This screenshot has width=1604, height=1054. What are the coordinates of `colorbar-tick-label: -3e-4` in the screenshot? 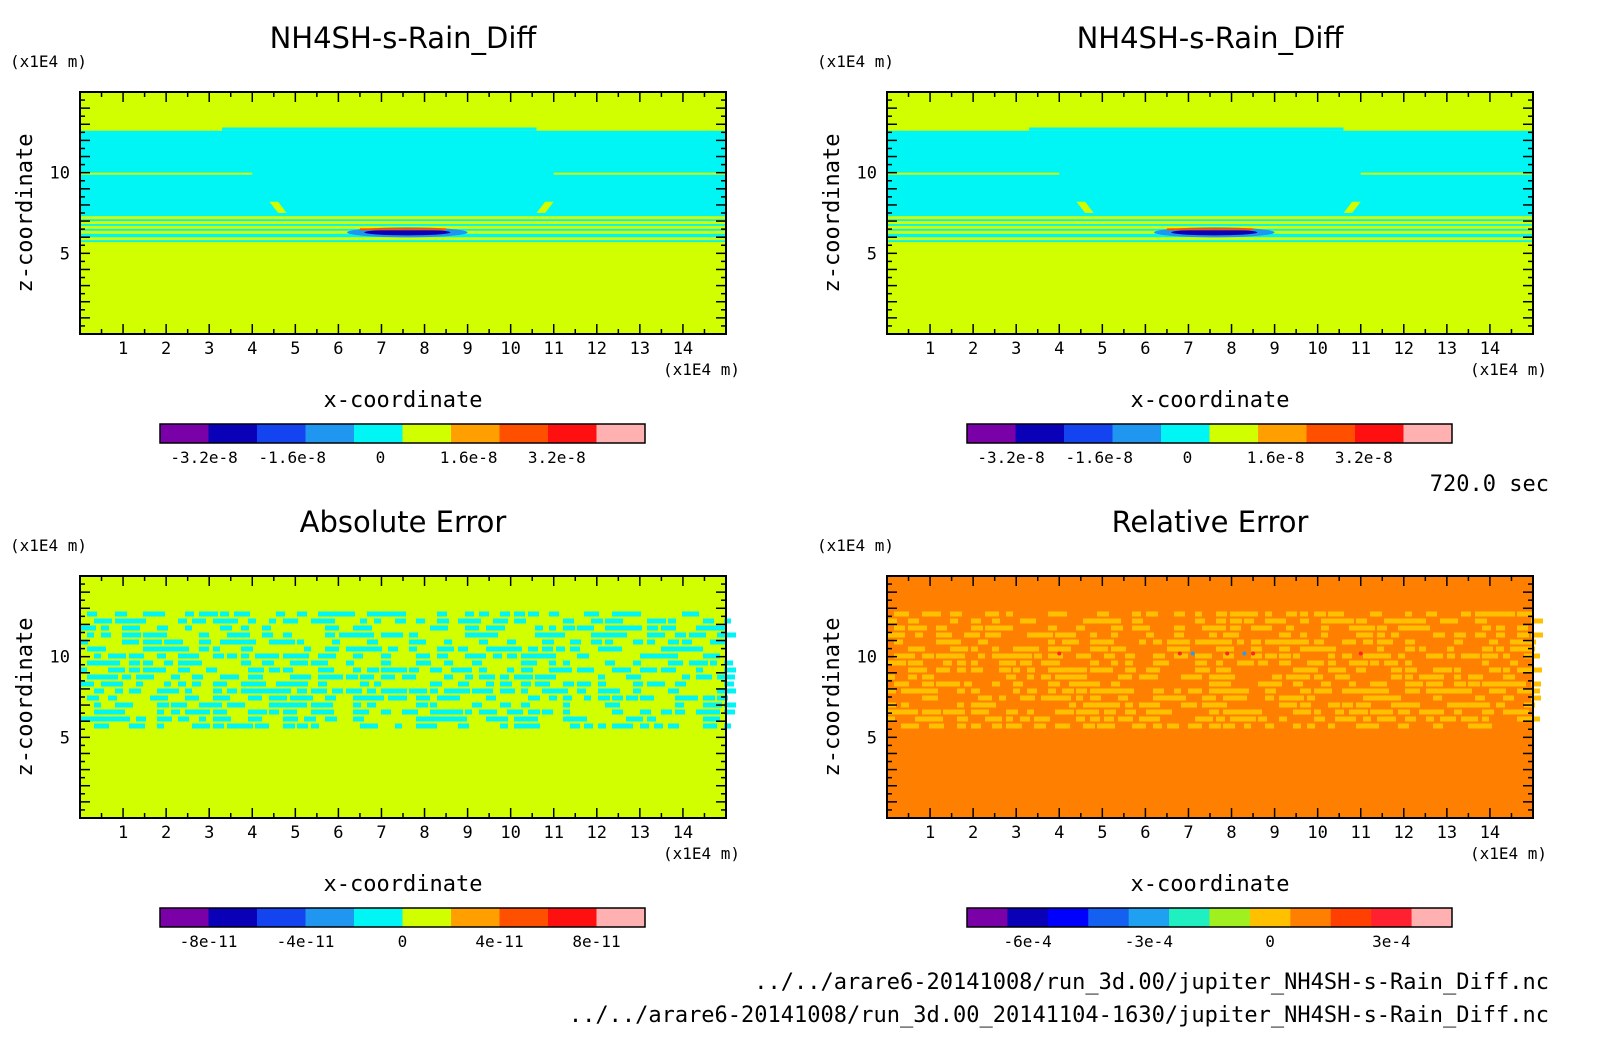 It's located at (1149, 941).